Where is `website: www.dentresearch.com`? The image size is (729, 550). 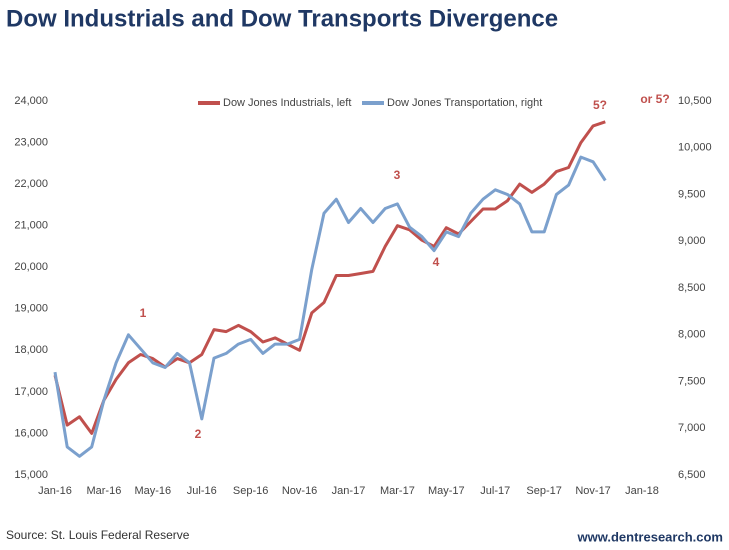
website: www.dentresearch.com is located at coordinates (650, 536).